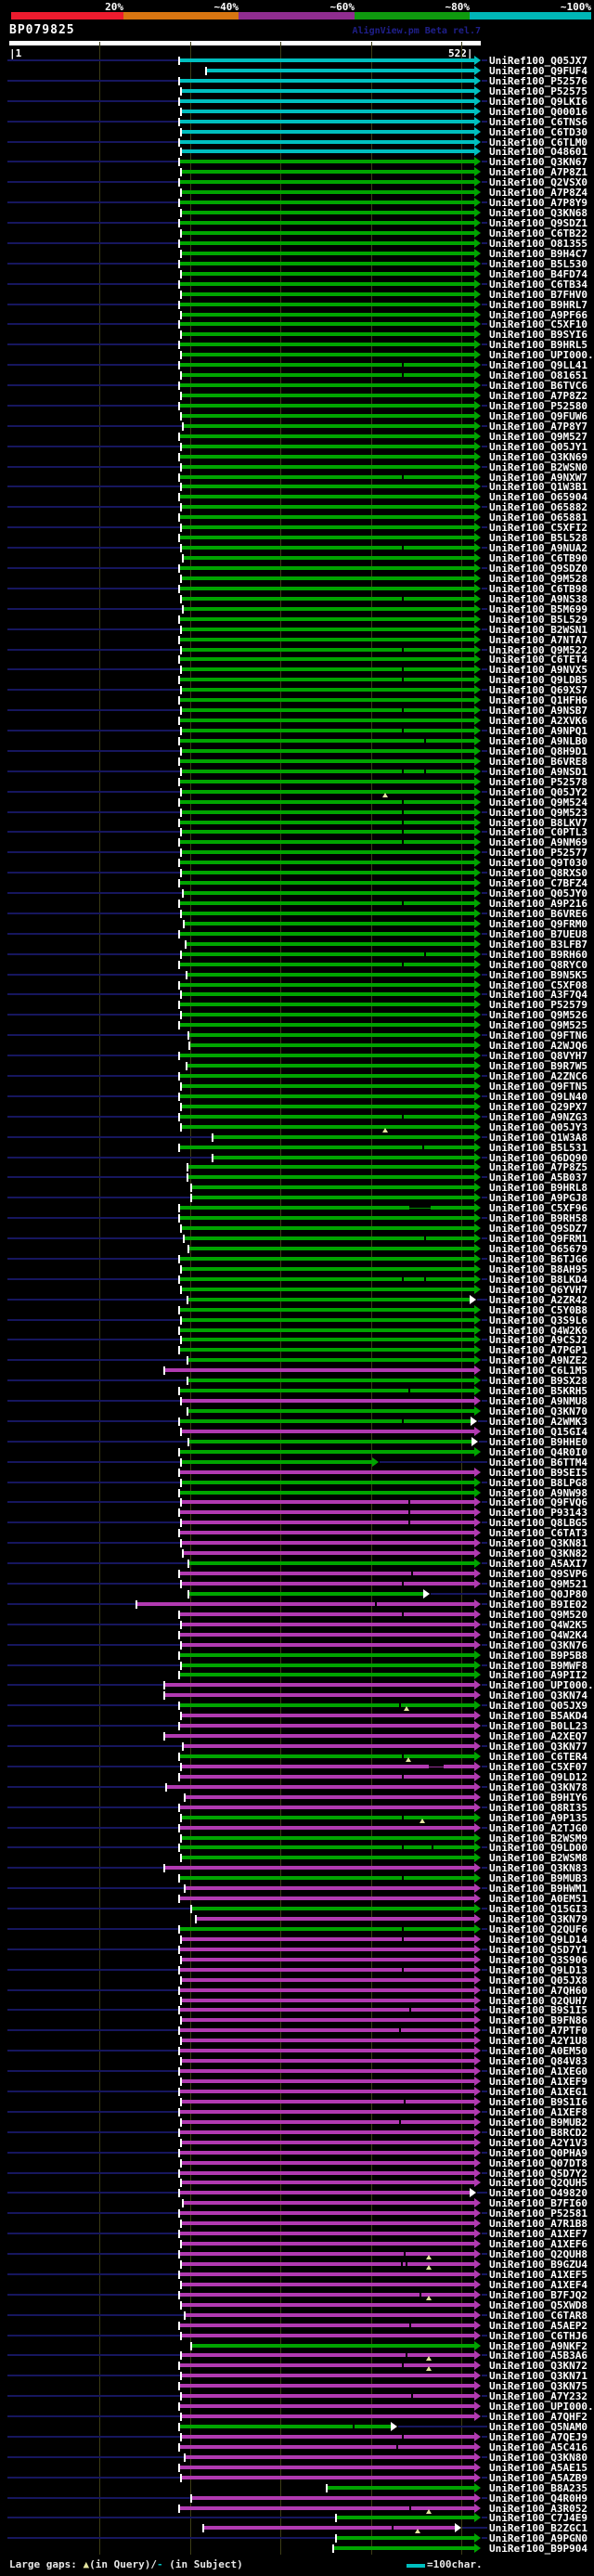 The image size is (594, 2576). What do you see at coordinates (297, 1107) in the screenshot?
I see `alignment-row: UniRef100_Q29PX7` at bounding box center [297, 1107].